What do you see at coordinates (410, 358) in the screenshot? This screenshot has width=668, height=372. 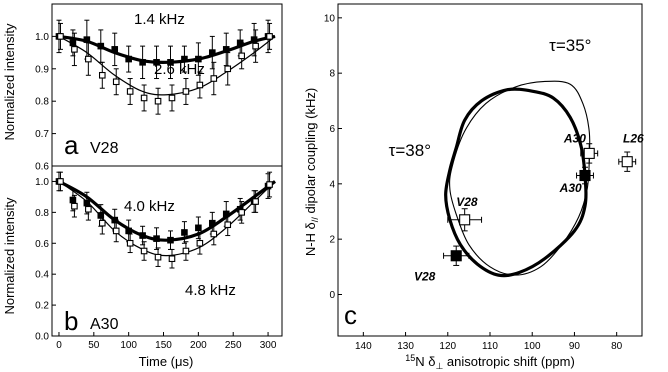 I see `panel-c-xlabel-sup: 15` at bounding box center [410, 358].